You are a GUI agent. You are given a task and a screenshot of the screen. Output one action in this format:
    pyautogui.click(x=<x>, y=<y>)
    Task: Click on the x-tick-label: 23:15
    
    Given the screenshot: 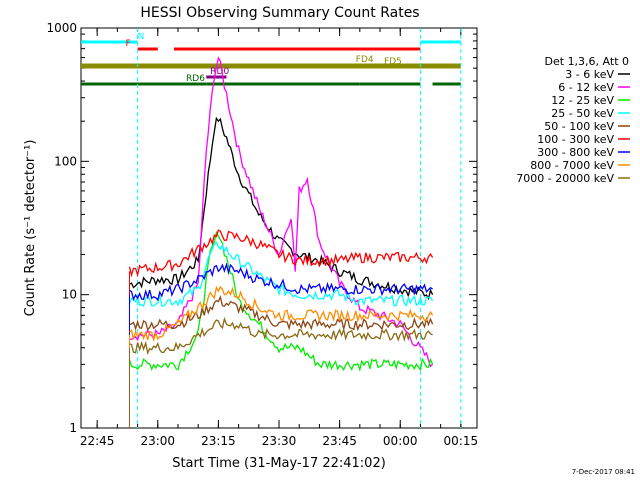 What is the action you would take?
    pyautogui.click(x=218, y=441)
    